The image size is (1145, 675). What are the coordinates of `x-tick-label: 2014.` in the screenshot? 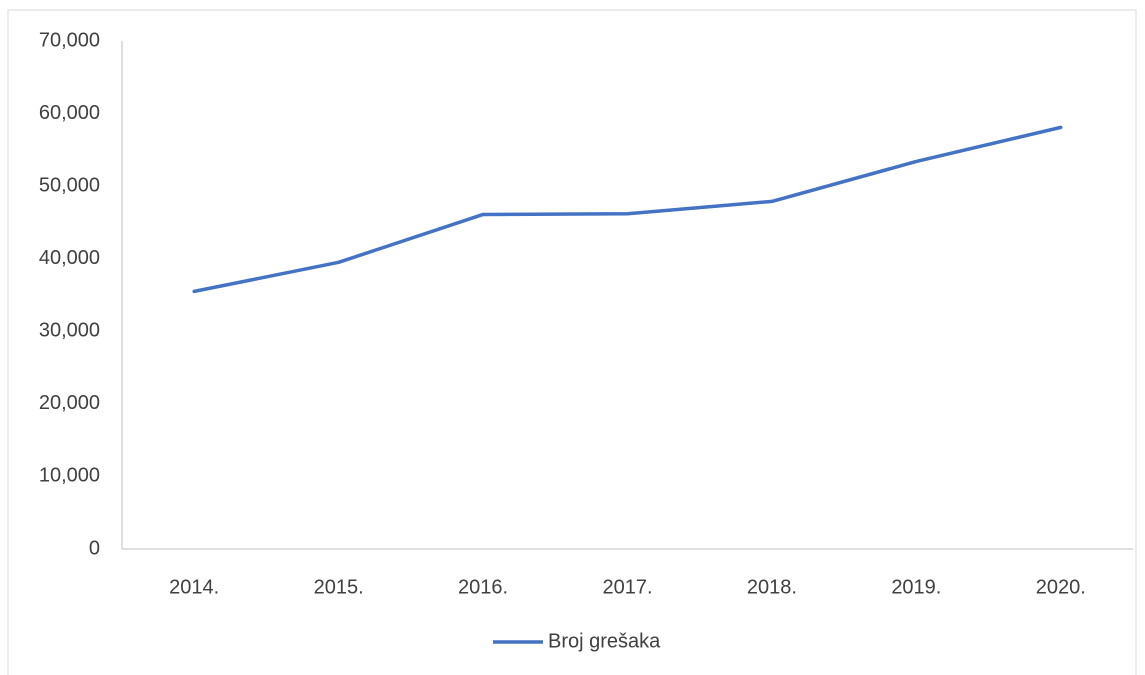 It's located at (194, 587).